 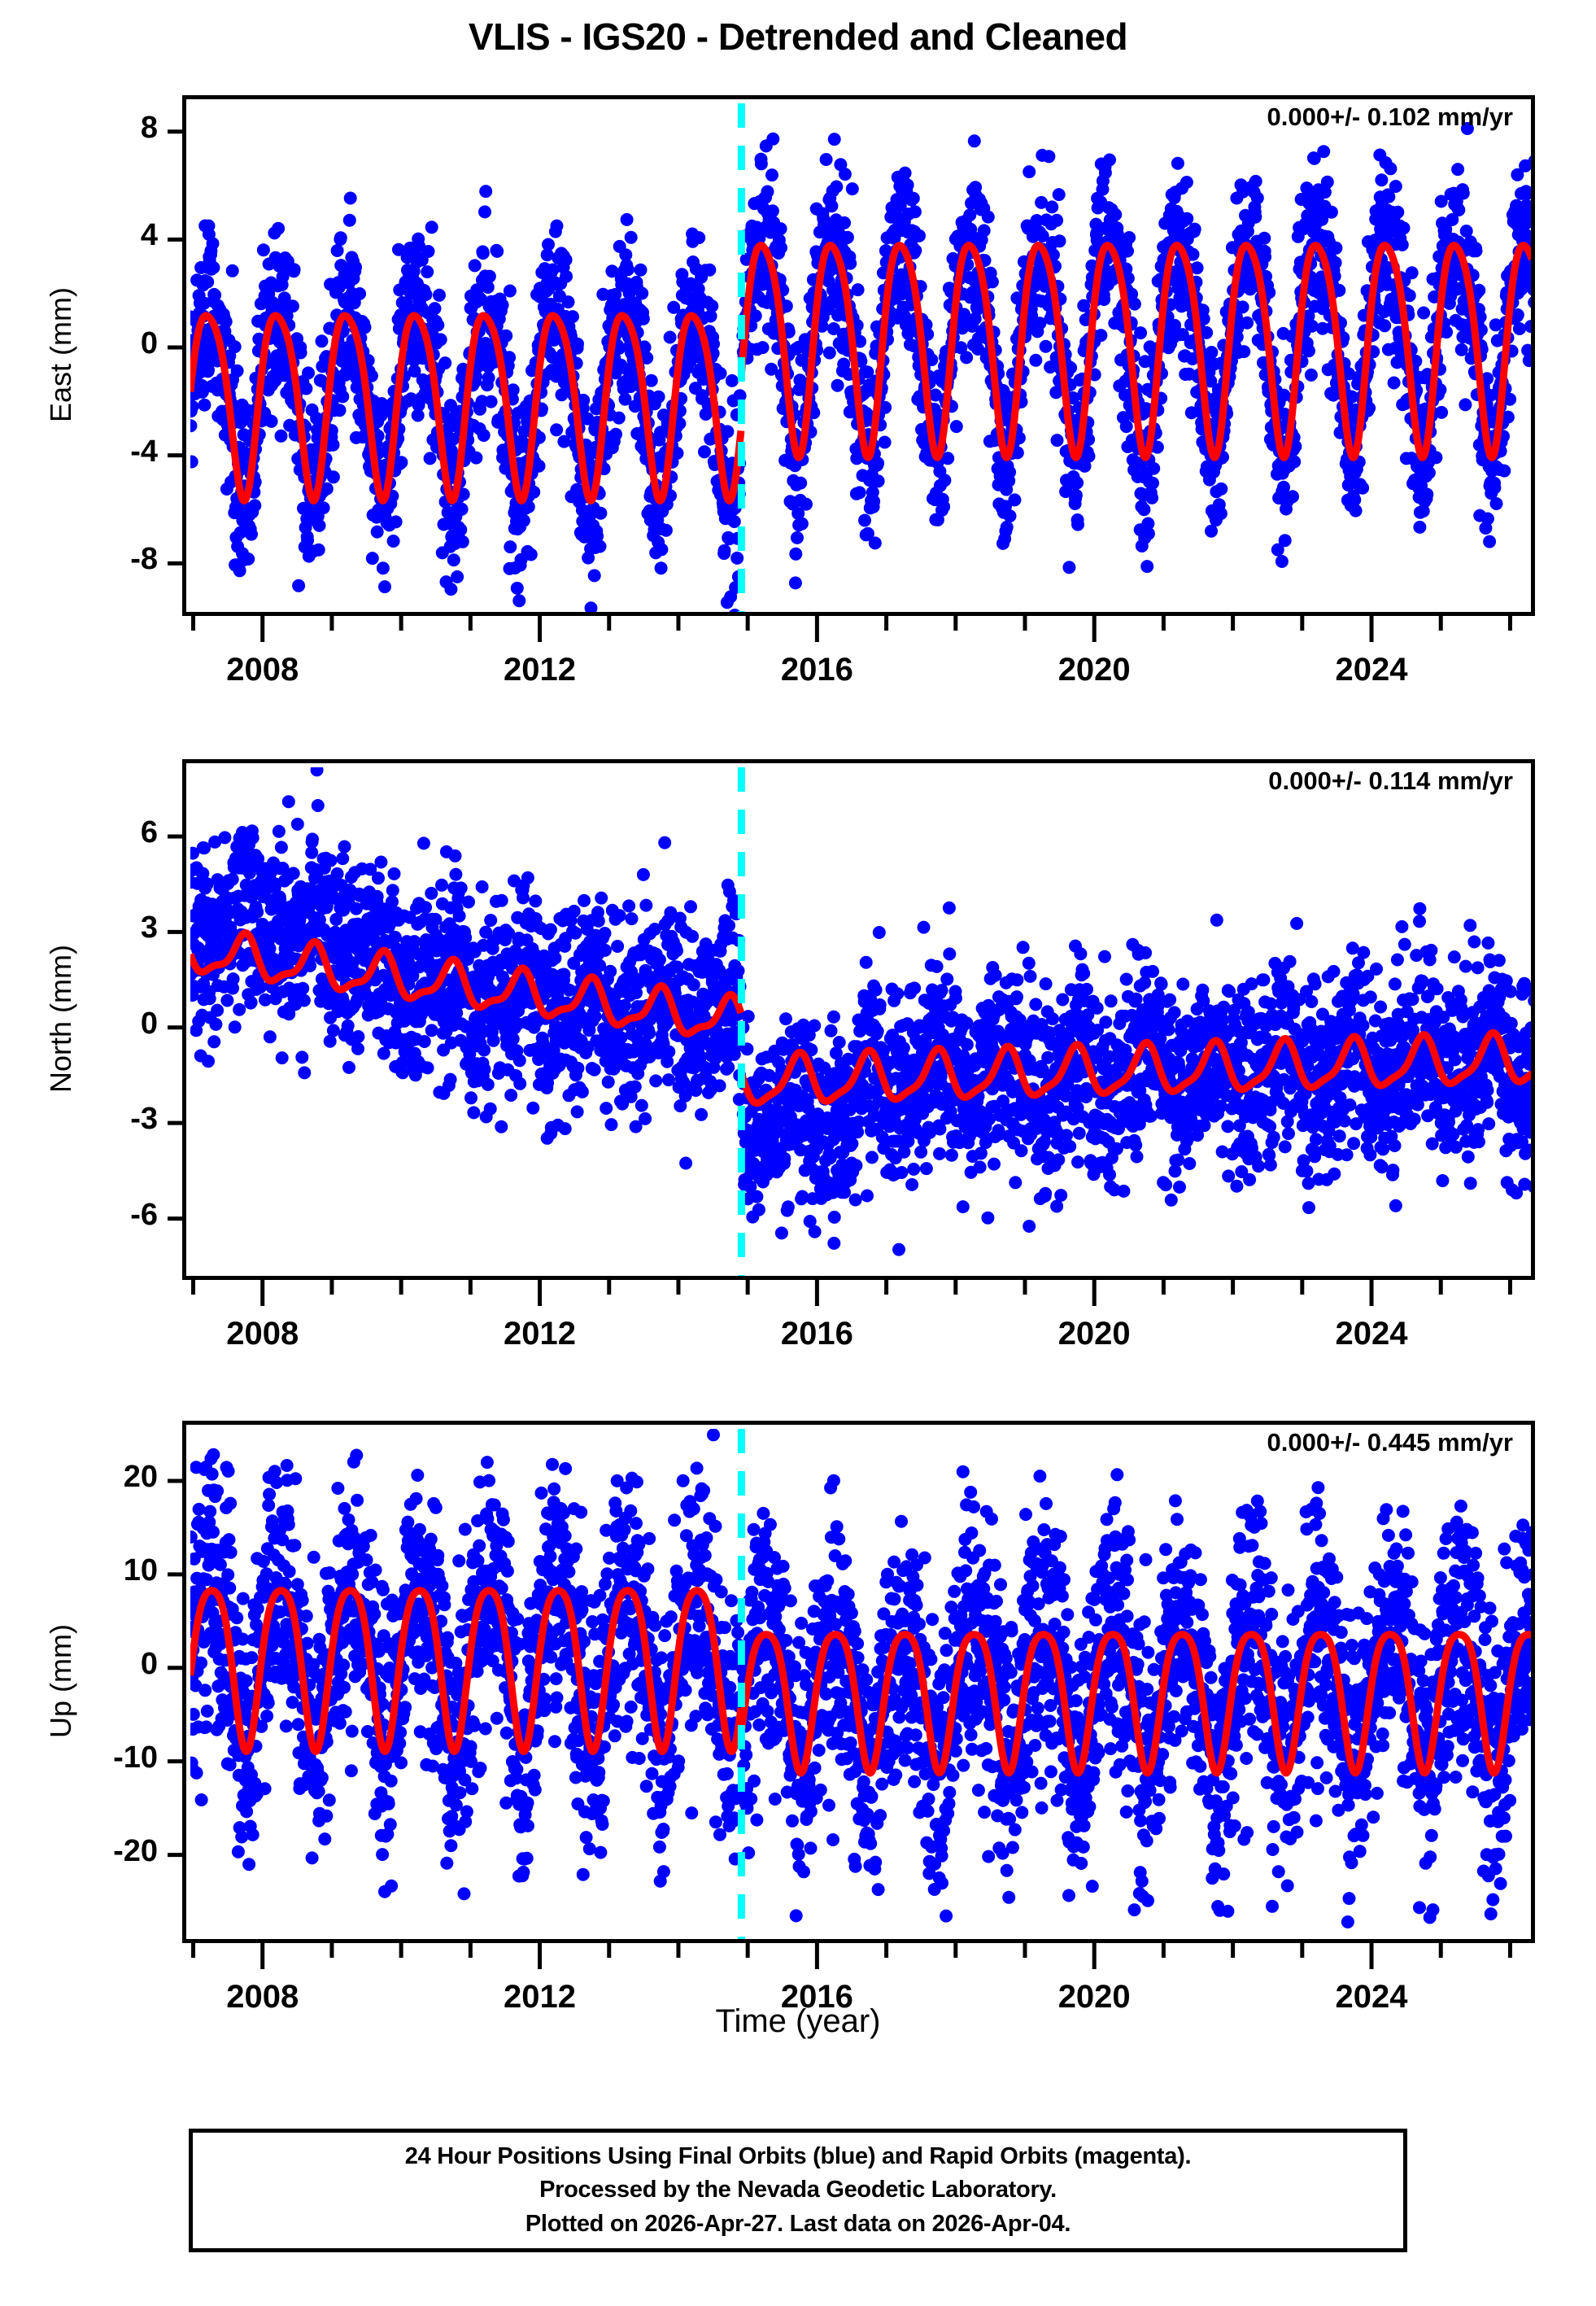 I want to click on y-tick-label-east-4: -8, so click(x=89, y=559).